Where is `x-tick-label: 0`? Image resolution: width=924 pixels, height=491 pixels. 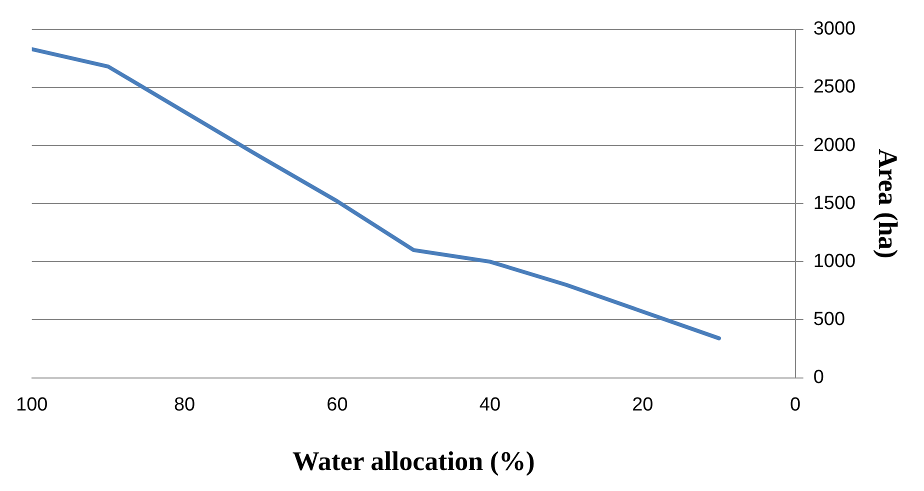 x-tick-label: 0 is located at coordinates (795, 405).